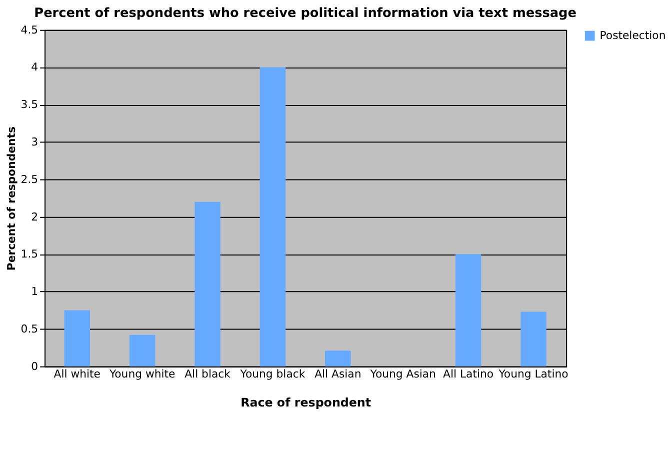 Image resolution: width=671 pixels, height=461 pixels. Describe the element at coordinates (11, 198) in the screenshot. I see `y-axis-title: Percent of respondents` at that location.